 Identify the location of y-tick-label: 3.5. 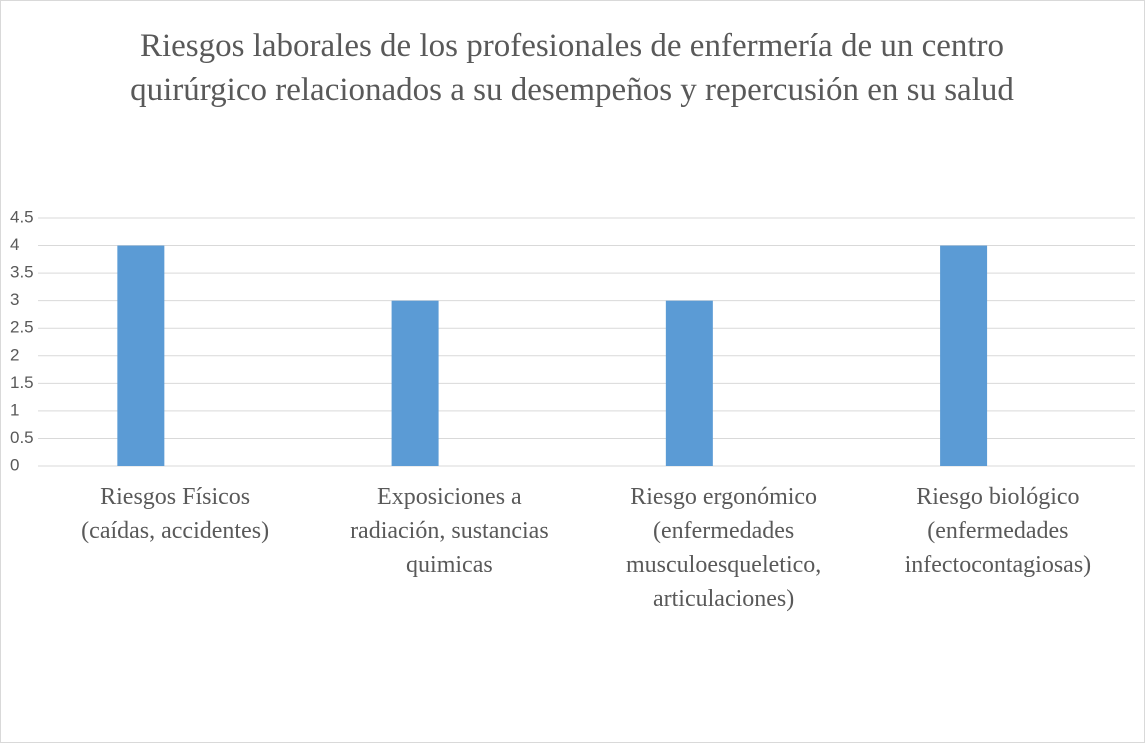
(22, 272).